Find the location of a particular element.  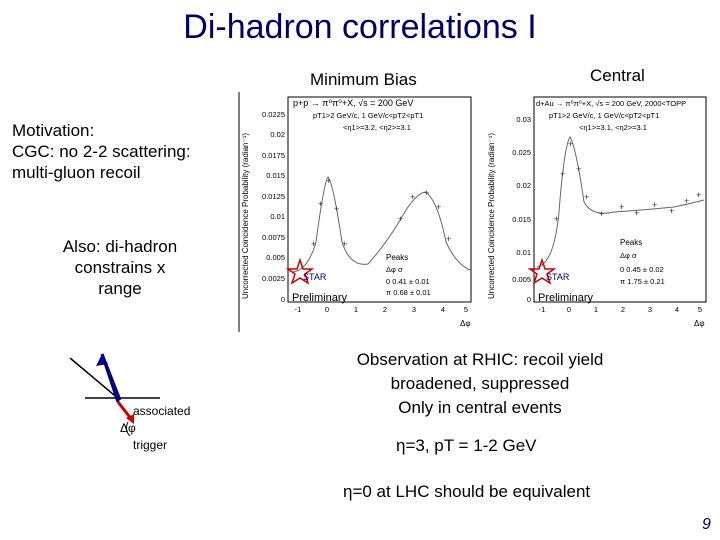

cut-label: pT1>2 GeV/c, 1 GeV/c<pT2<pT1 is located at coordinates (368, 115).